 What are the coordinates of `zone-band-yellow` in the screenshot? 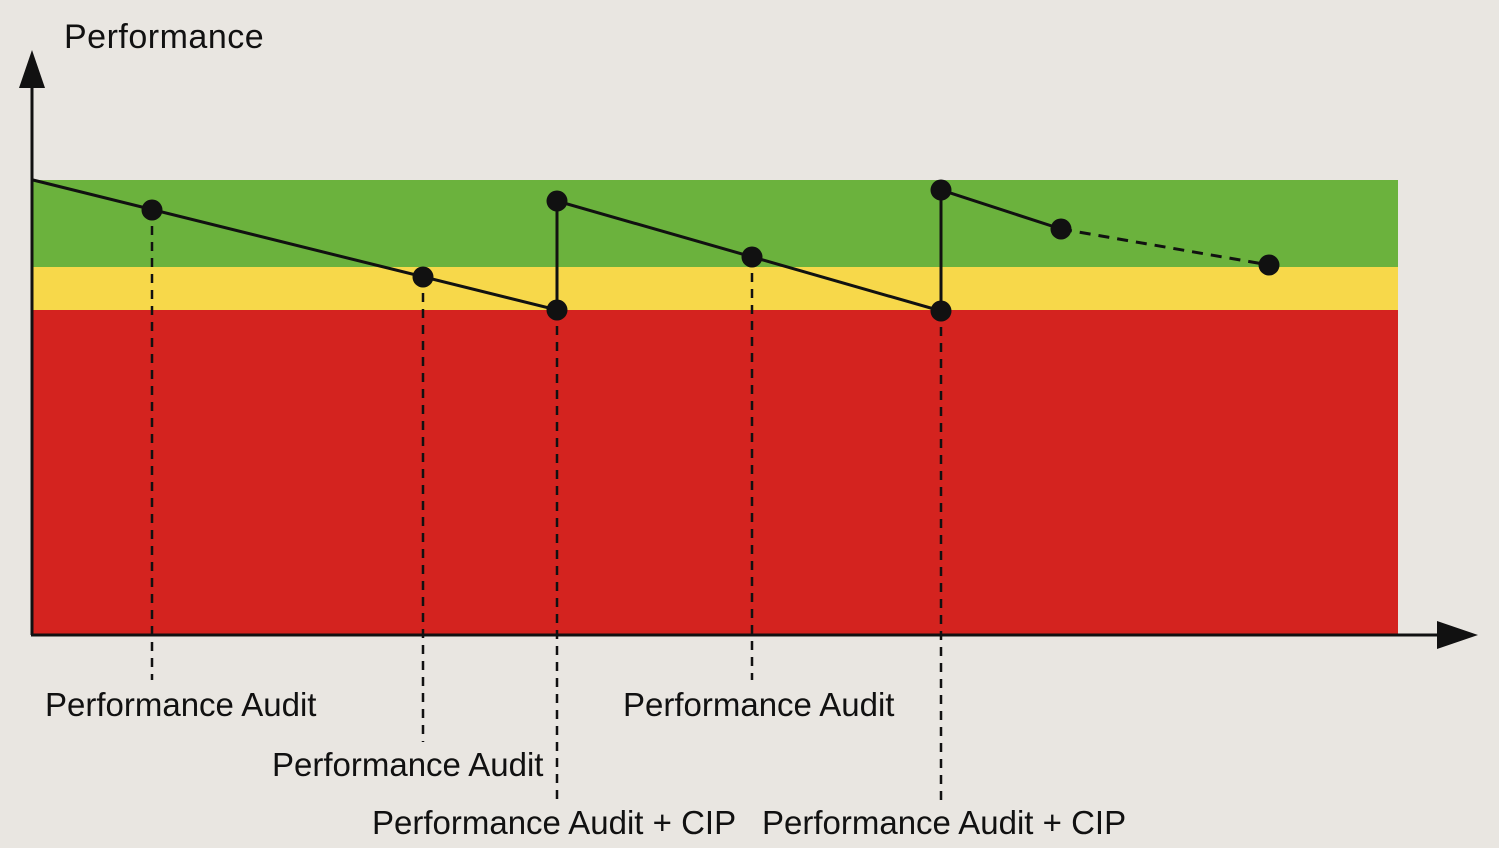 It's located at (715, 288).